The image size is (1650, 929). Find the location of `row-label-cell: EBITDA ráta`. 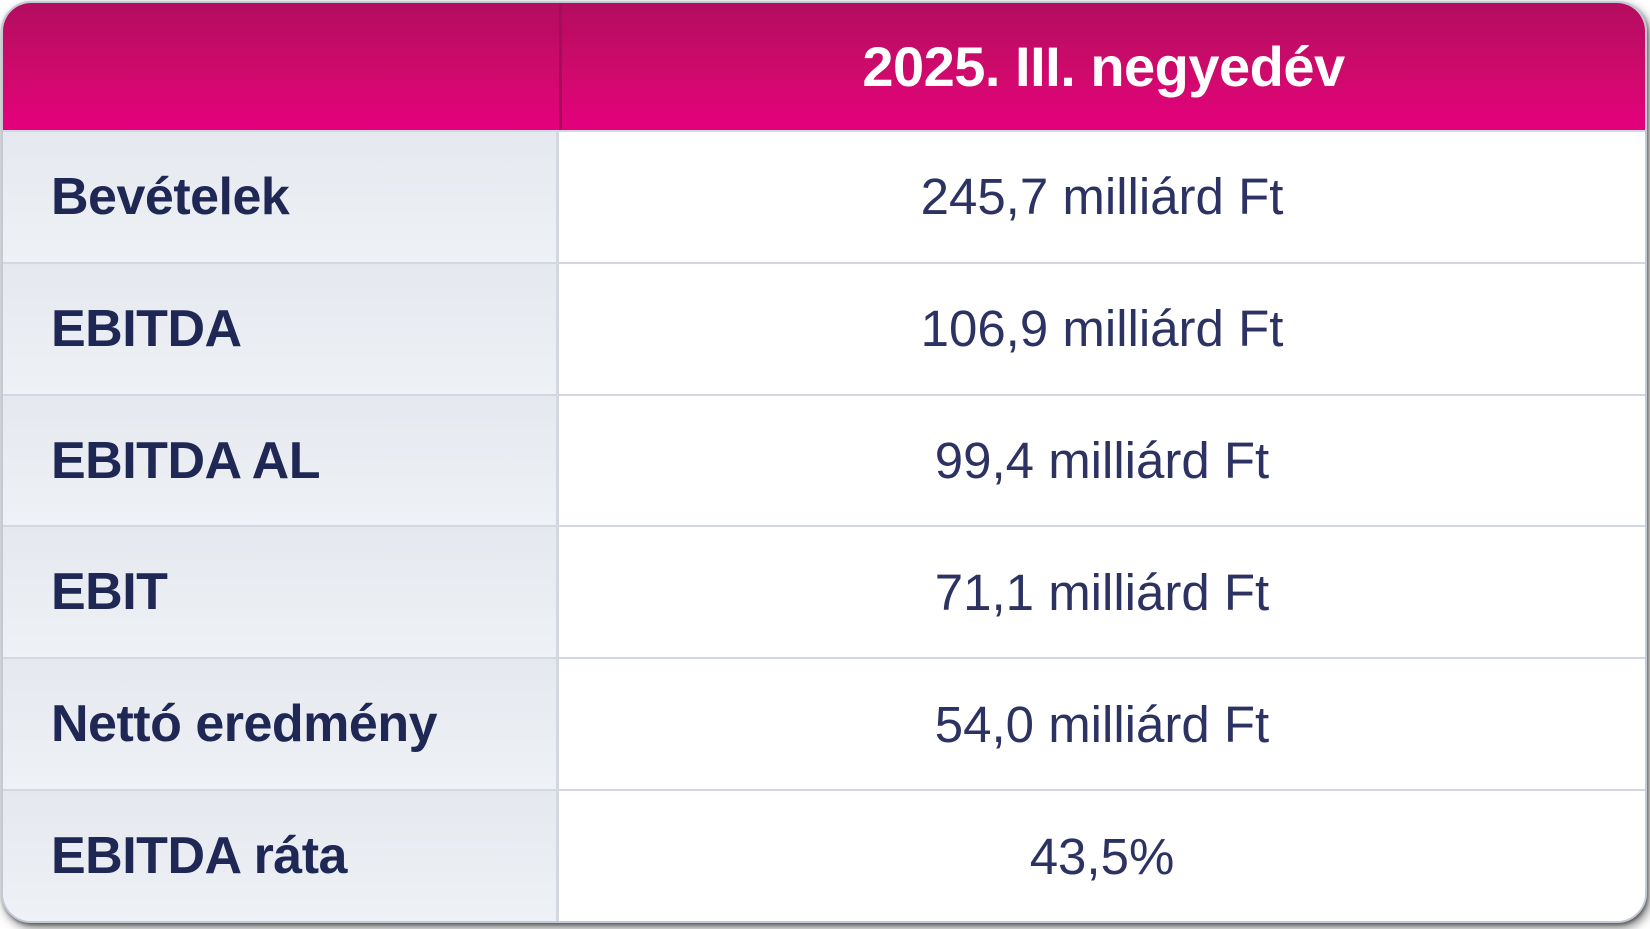

row-label-cell: EBITDA ráta is located at coordinates (281, 855).